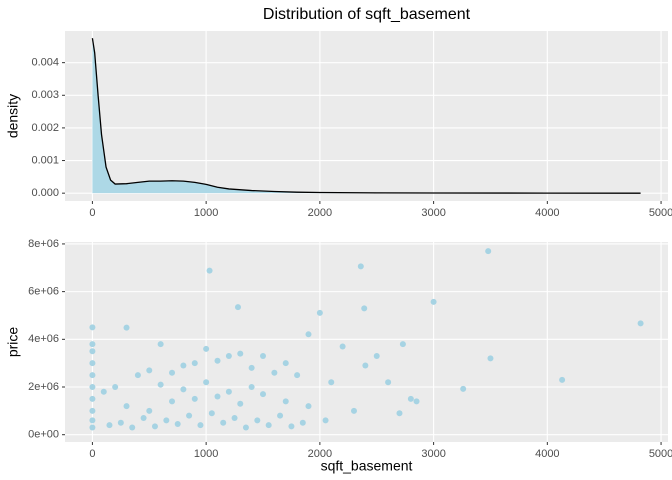 This screenshot has height=480, width=672. What do you see at coordinates (367, 14) in the screenshot?
I see `chart-title: Distribution of sqft_basement` at bounding box center [367, 14].